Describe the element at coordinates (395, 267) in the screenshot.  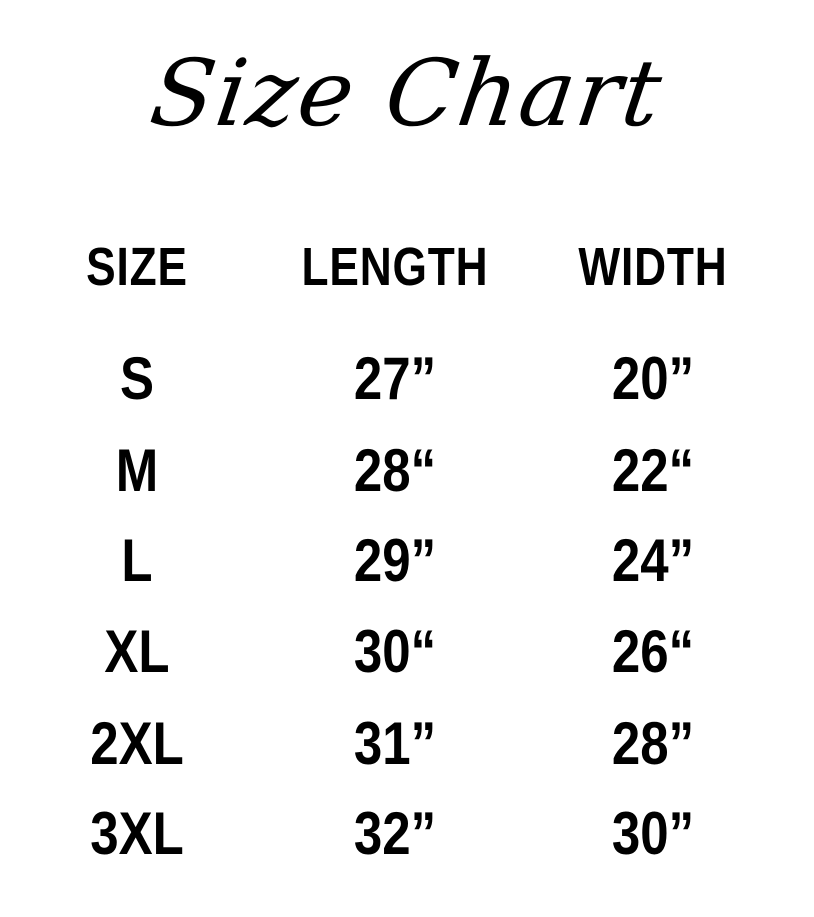
I see `header-length: LENGTH` at that location.